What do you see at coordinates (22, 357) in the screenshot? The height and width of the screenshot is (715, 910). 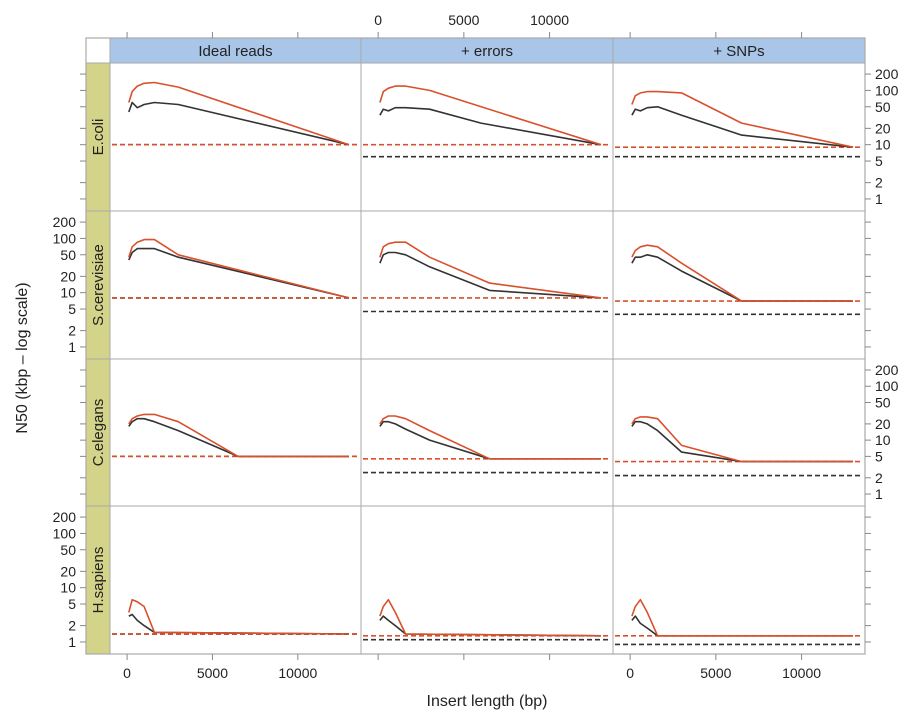 I see `y-axis-title: N50 (kbp – log scale)` at bounding box center [22, 357].